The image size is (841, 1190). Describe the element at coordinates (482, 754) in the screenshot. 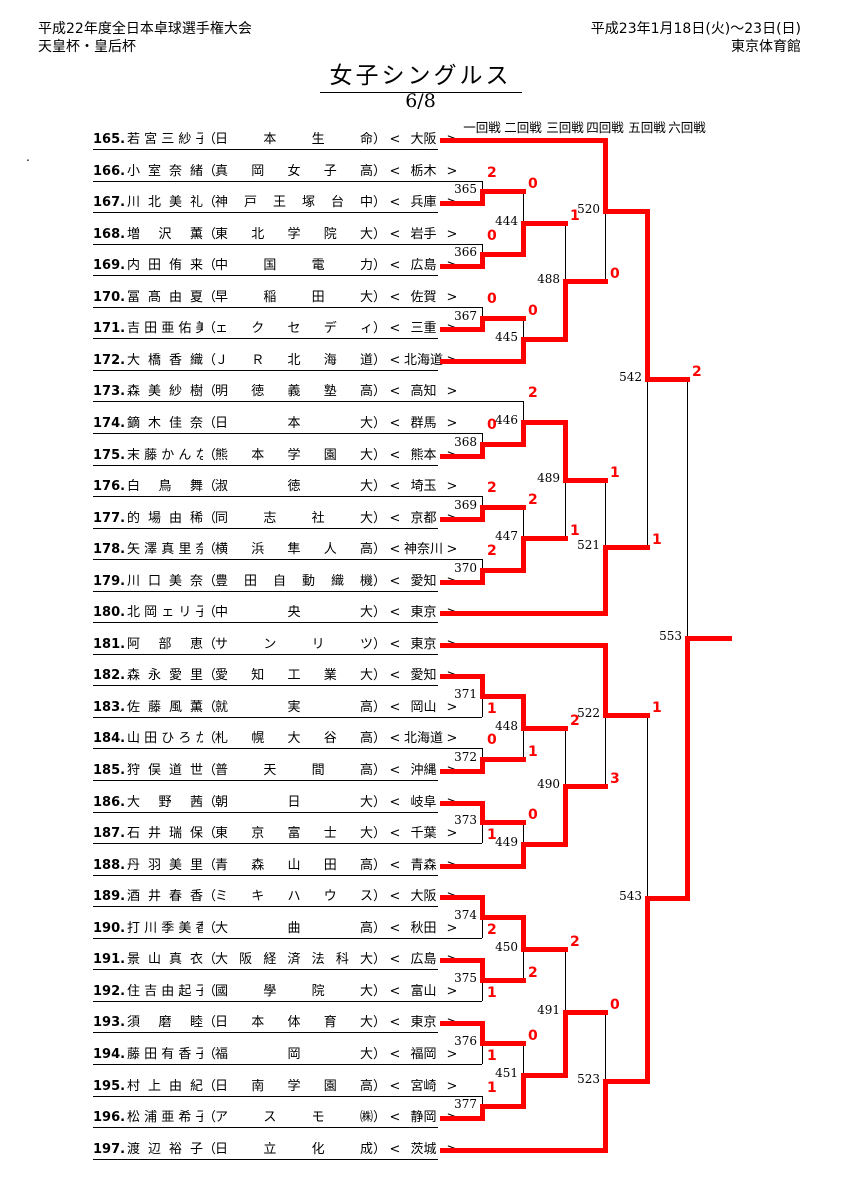

I see `match-372-loser-vertical` at that location.